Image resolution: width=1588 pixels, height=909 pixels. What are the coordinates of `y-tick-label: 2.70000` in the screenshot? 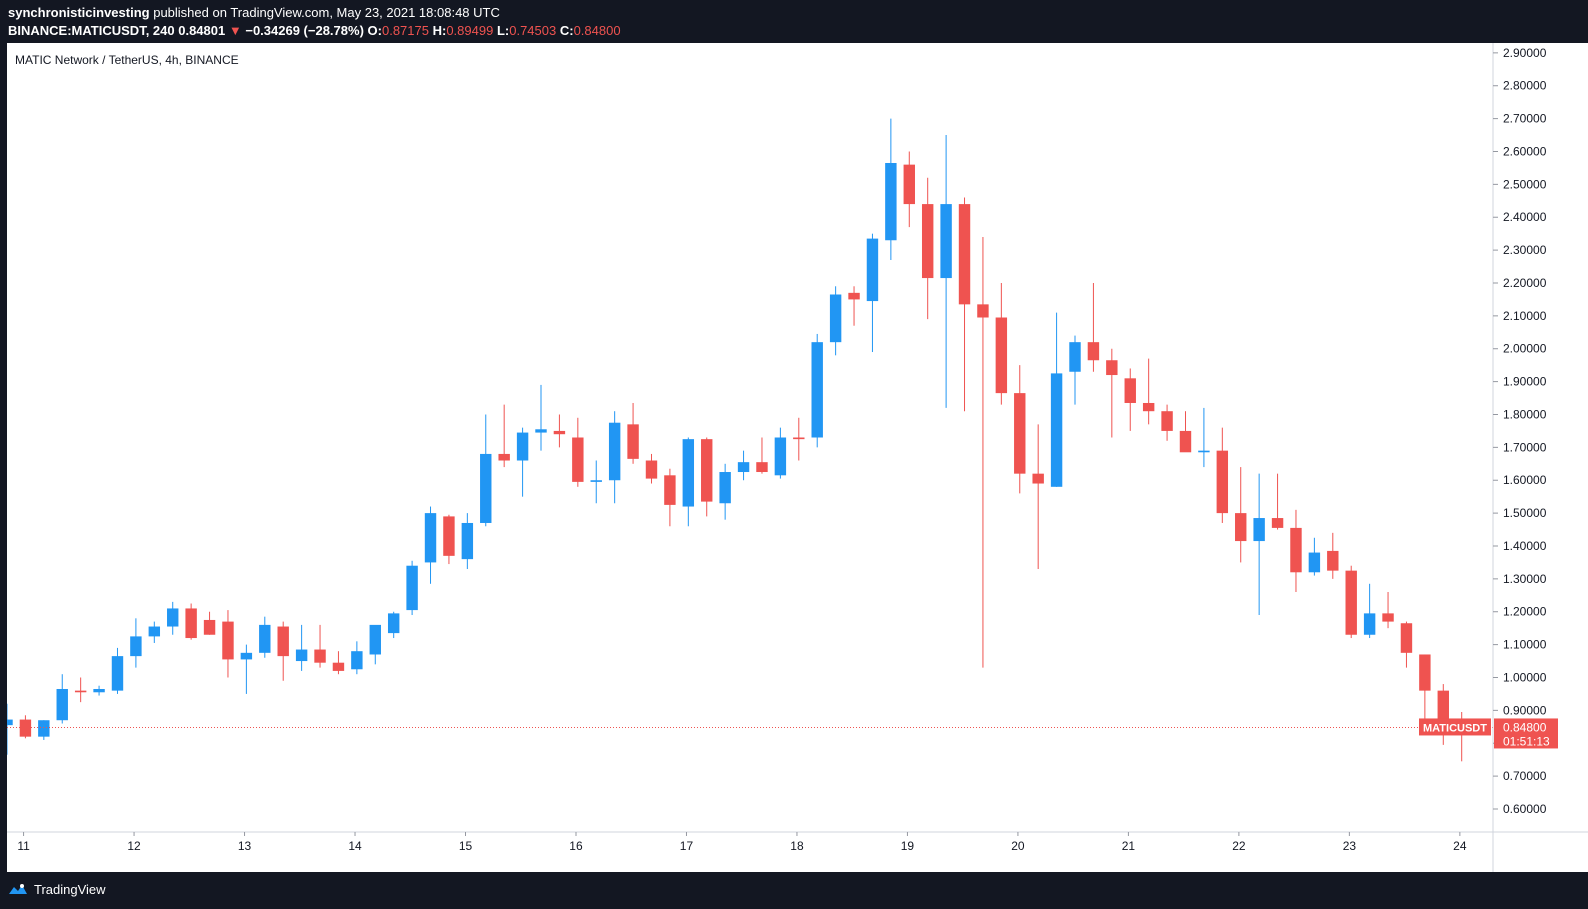 It's located at (1525, 119).